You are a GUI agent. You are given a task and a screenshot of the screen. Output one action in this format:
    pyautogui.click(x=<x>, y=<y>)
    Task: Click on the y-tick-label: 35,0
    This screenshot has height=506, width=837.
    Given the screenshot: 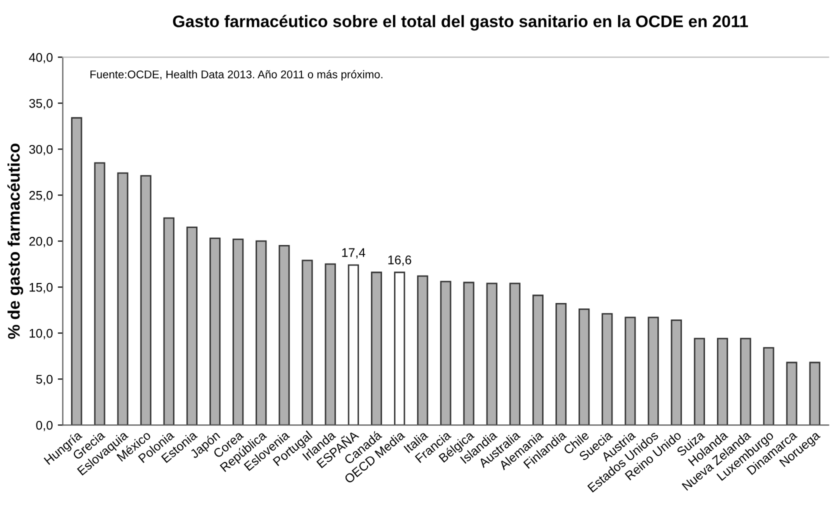 What is the action you would take?
    pyautogui.click(x=41, y=104)
    